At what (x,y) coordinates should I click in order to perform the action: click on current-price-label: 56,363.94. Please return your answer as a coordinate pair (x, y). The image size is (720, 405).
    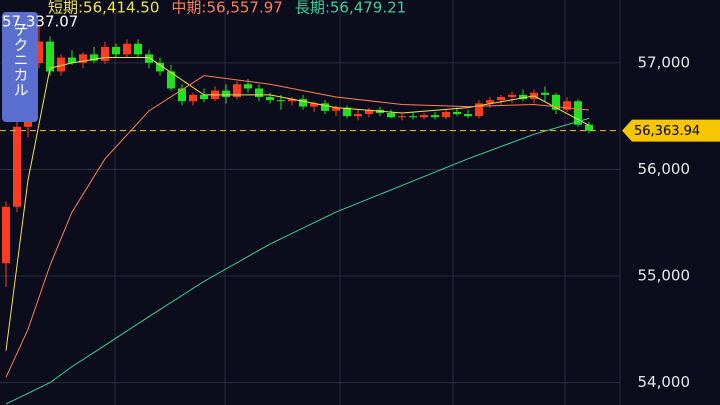
    Looking at the image, I should click on (667, 131).